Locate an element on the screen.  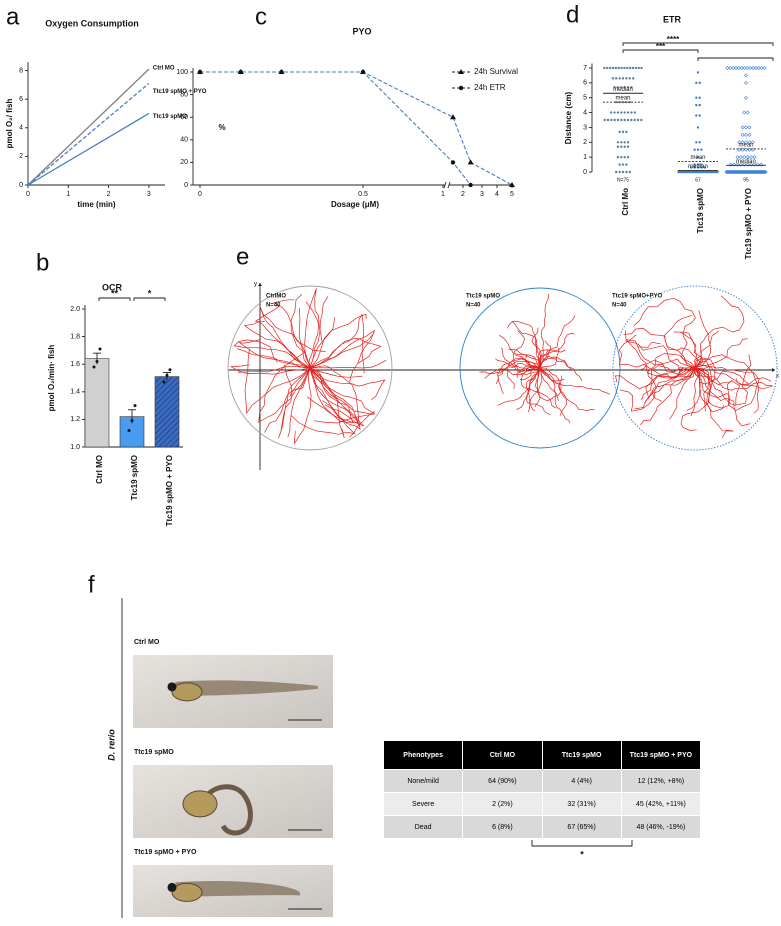
chart-title: OCR is located at coordinates (112, 287).